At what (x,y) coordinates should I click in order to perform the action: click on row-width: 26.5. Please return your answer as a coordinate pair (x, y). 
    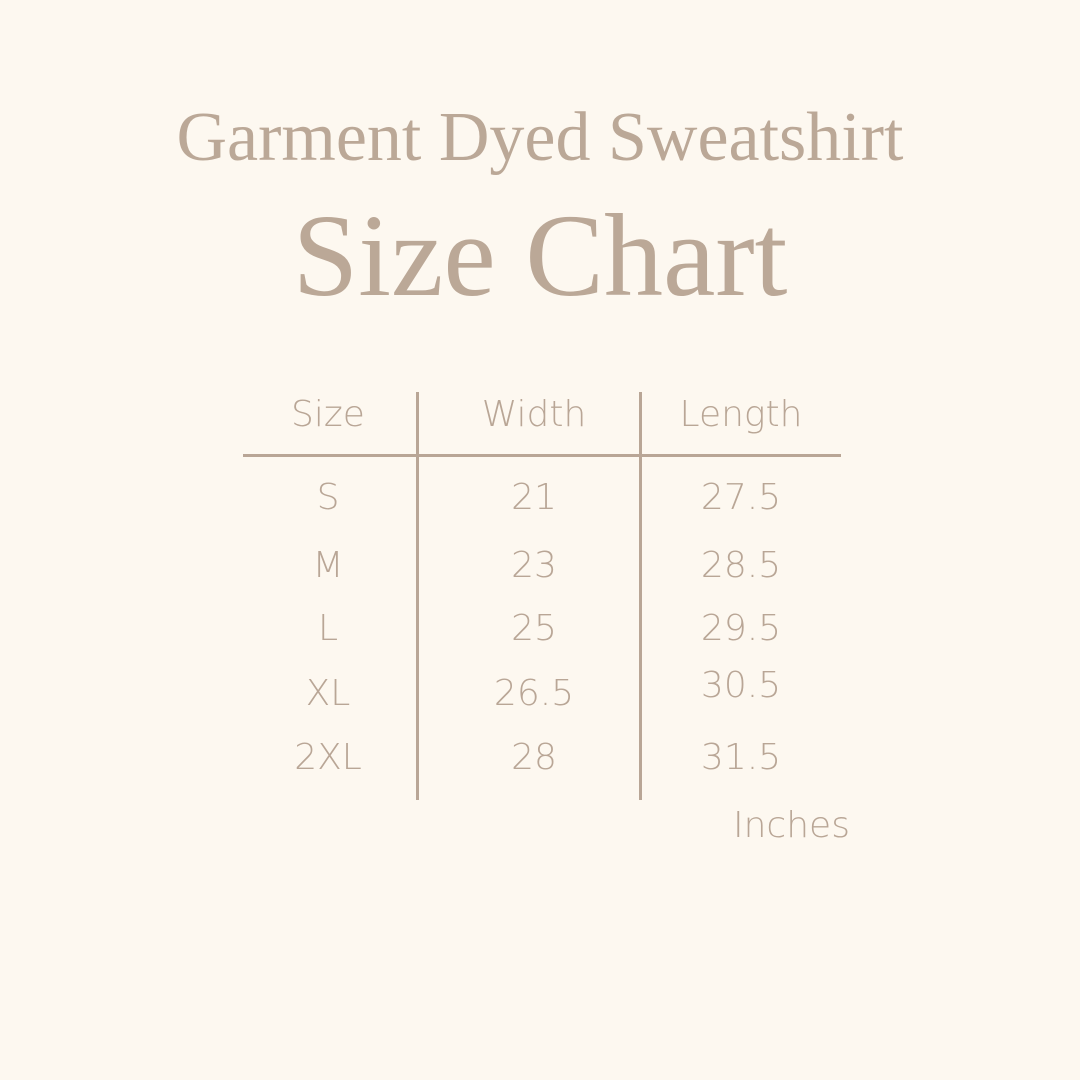
    Looking at the image, I should click on (534, 693).